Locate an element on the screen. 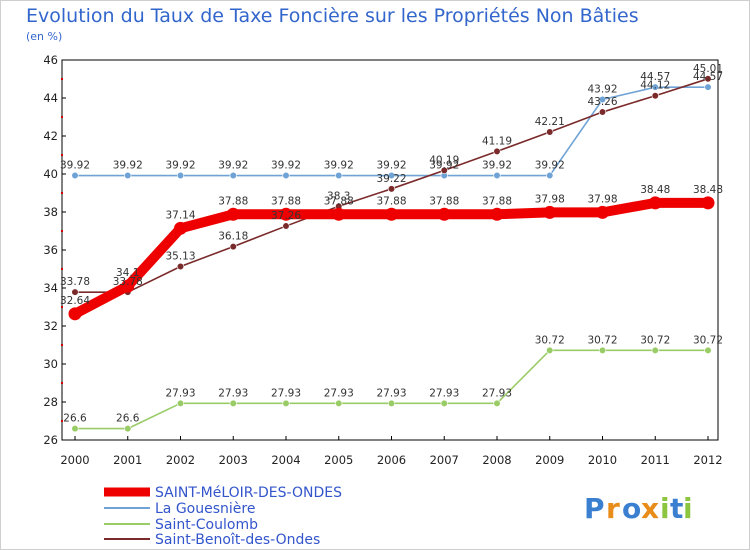  legend-label-3: Saint-Benoît-des-Ondes is located at coordinates (237, 540).